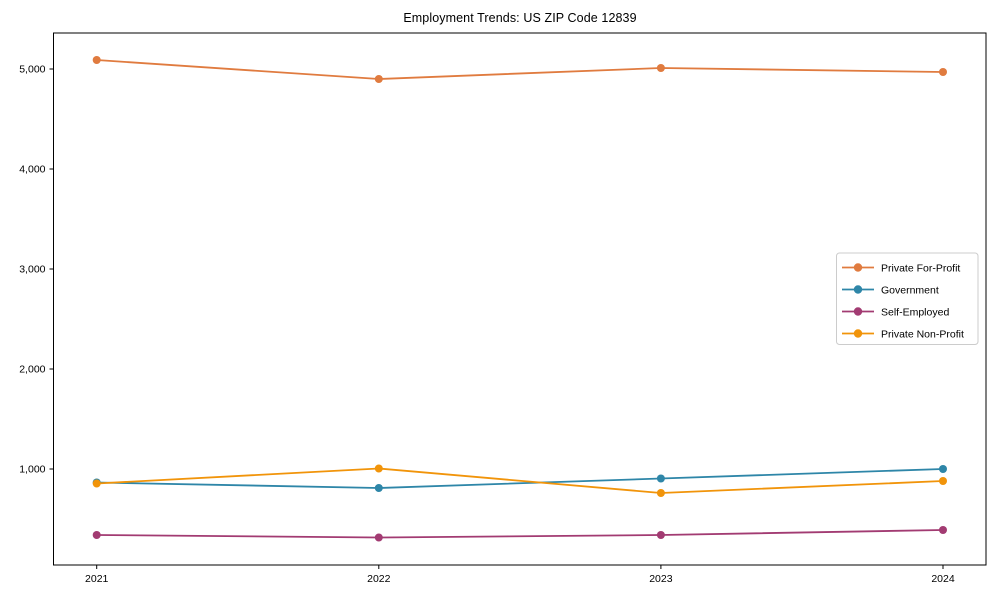 This screenshot has height=600, width=1000. I want to click on legend-label-private-non-profit: Private Non-Profit, so click(922, 334).